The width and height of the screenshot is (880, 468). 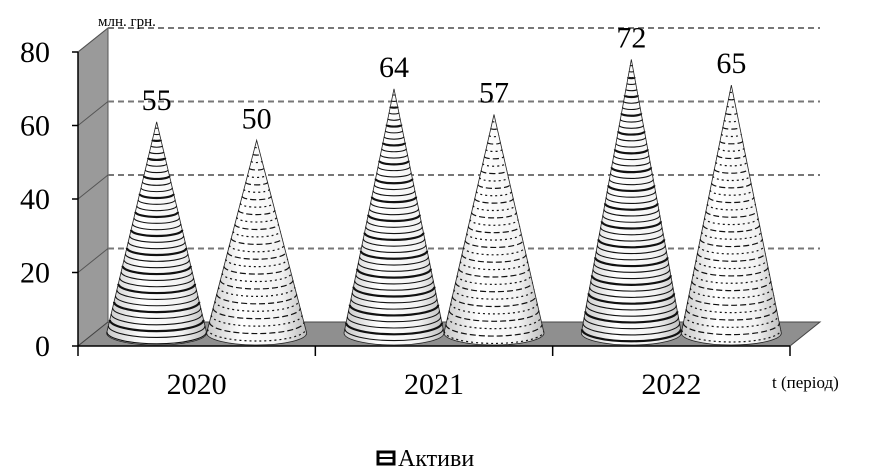 I want to click on x-tick-label: 2022, so click(x=671, y=384).